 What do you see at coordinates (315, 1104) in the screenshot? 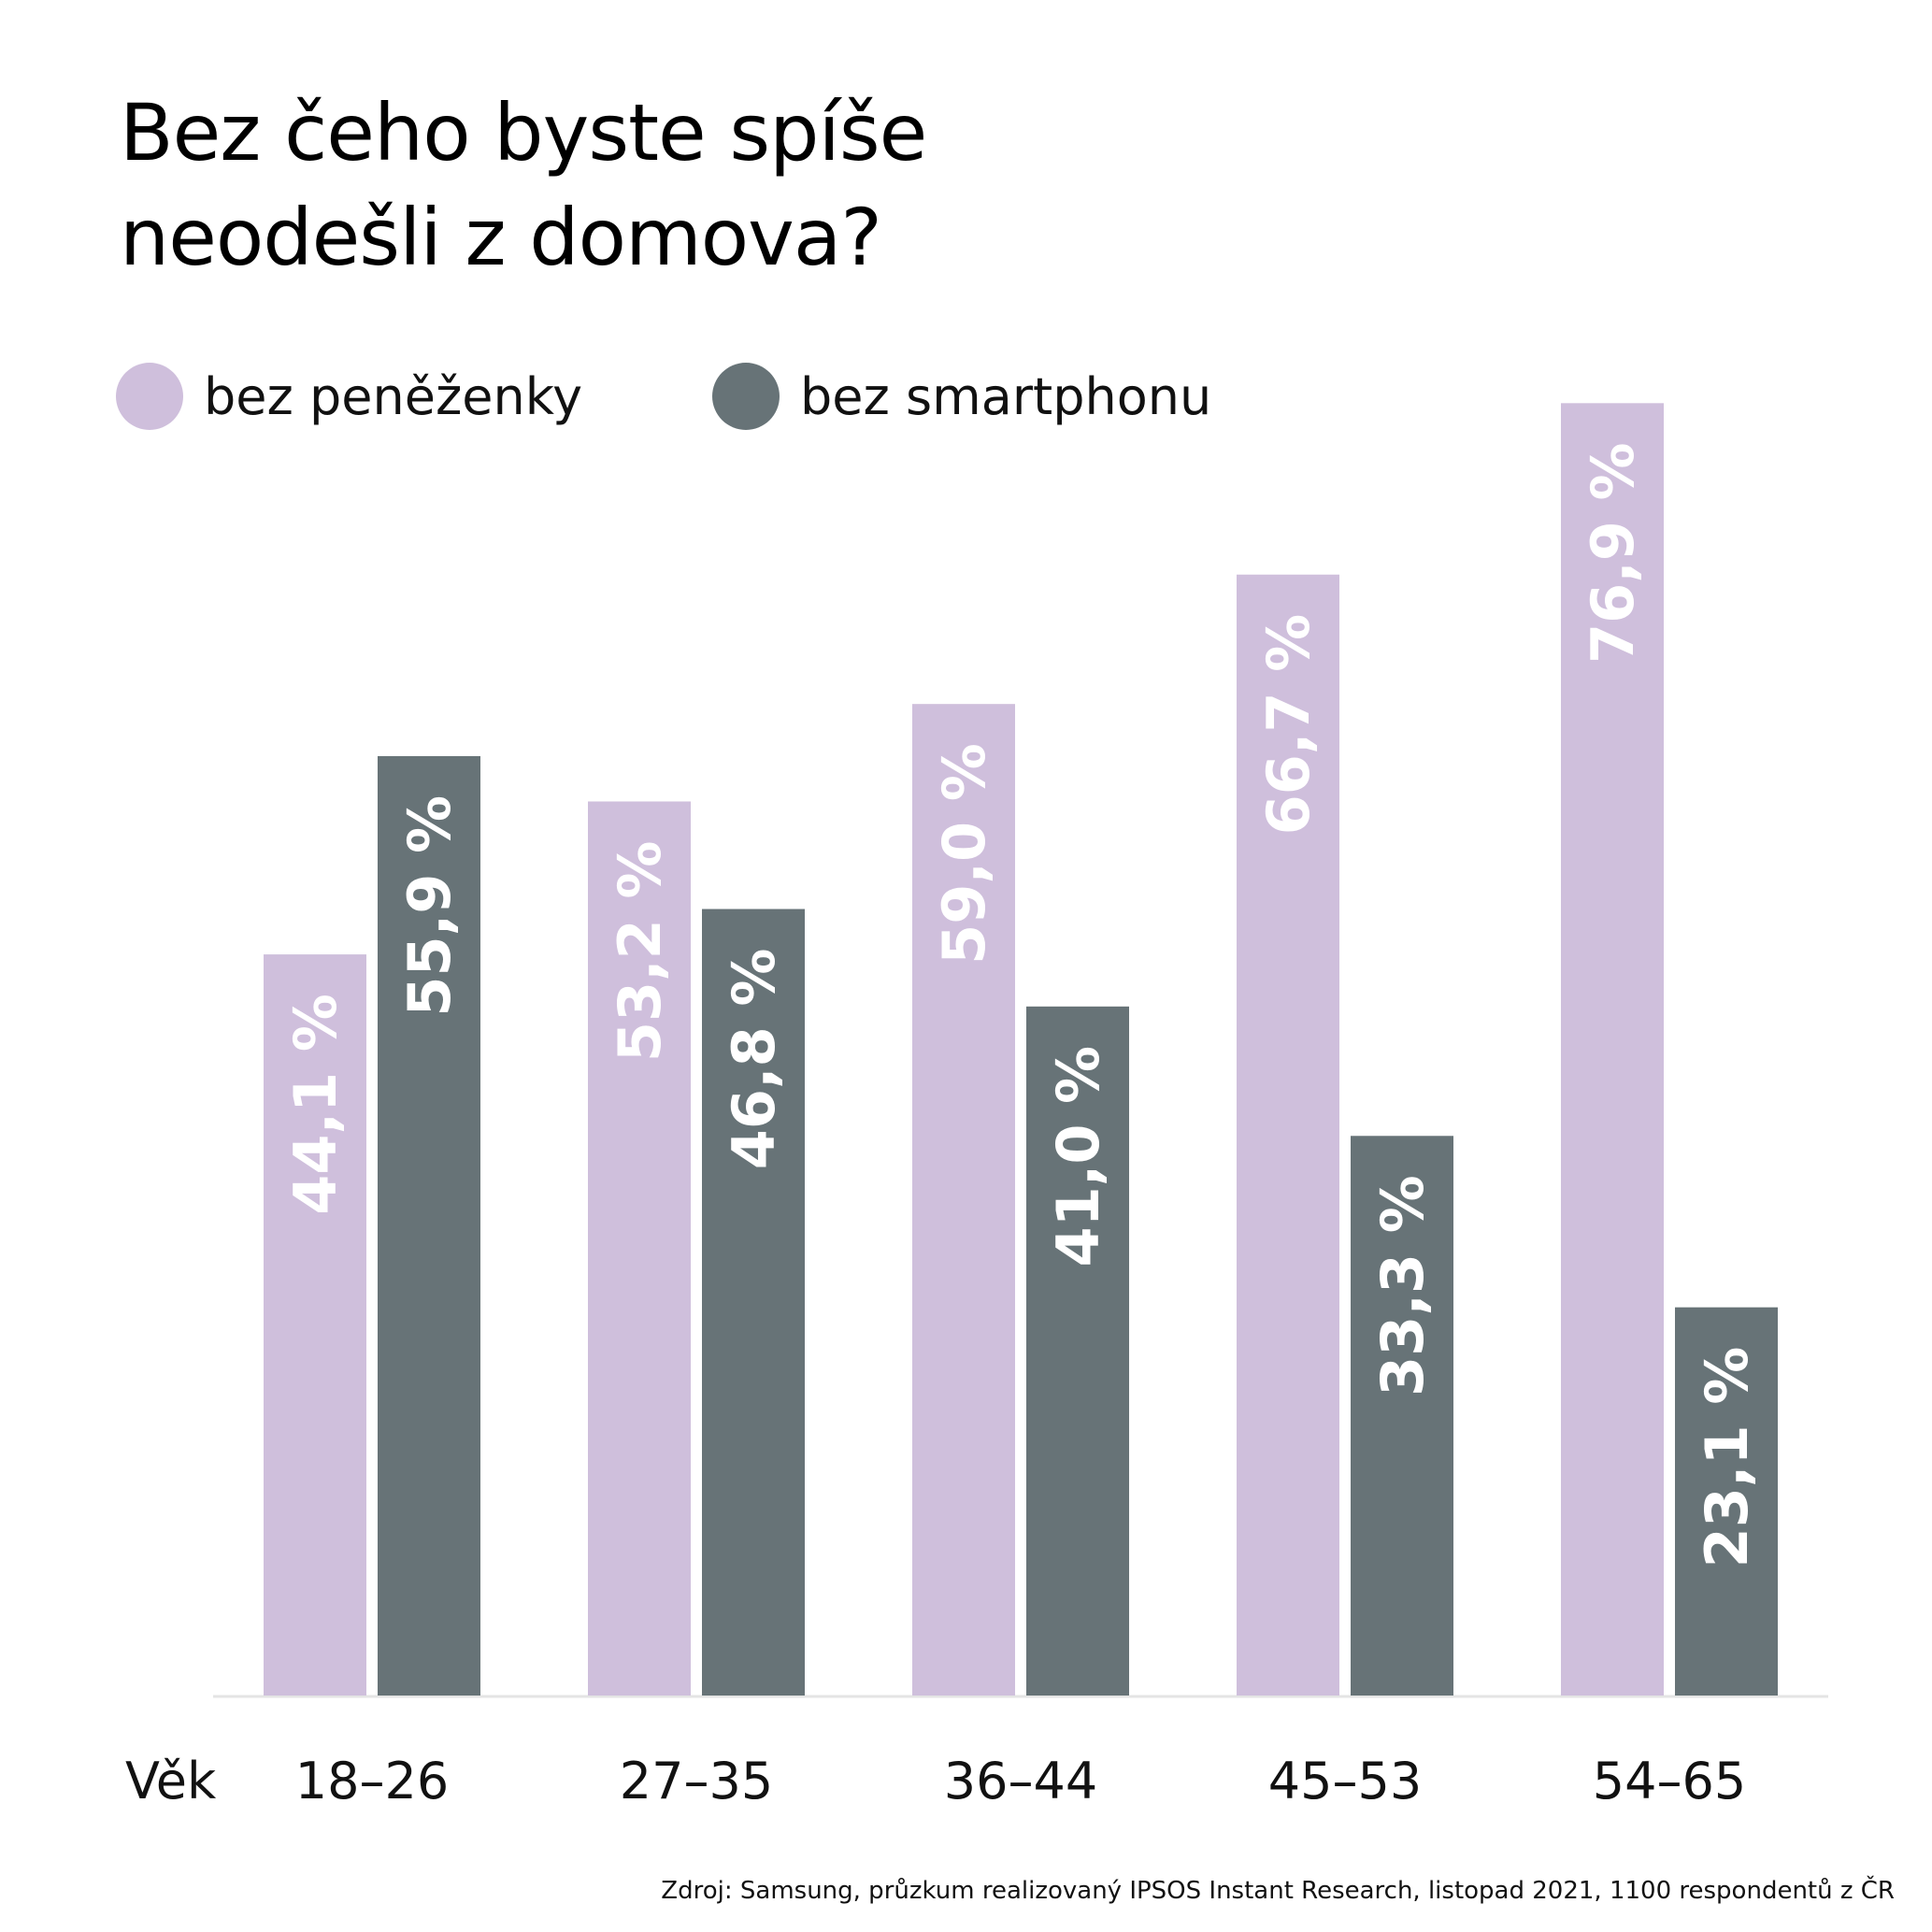
I see `data-label-wallet-1: 44,1 %` at bounding box center [315, 1104].